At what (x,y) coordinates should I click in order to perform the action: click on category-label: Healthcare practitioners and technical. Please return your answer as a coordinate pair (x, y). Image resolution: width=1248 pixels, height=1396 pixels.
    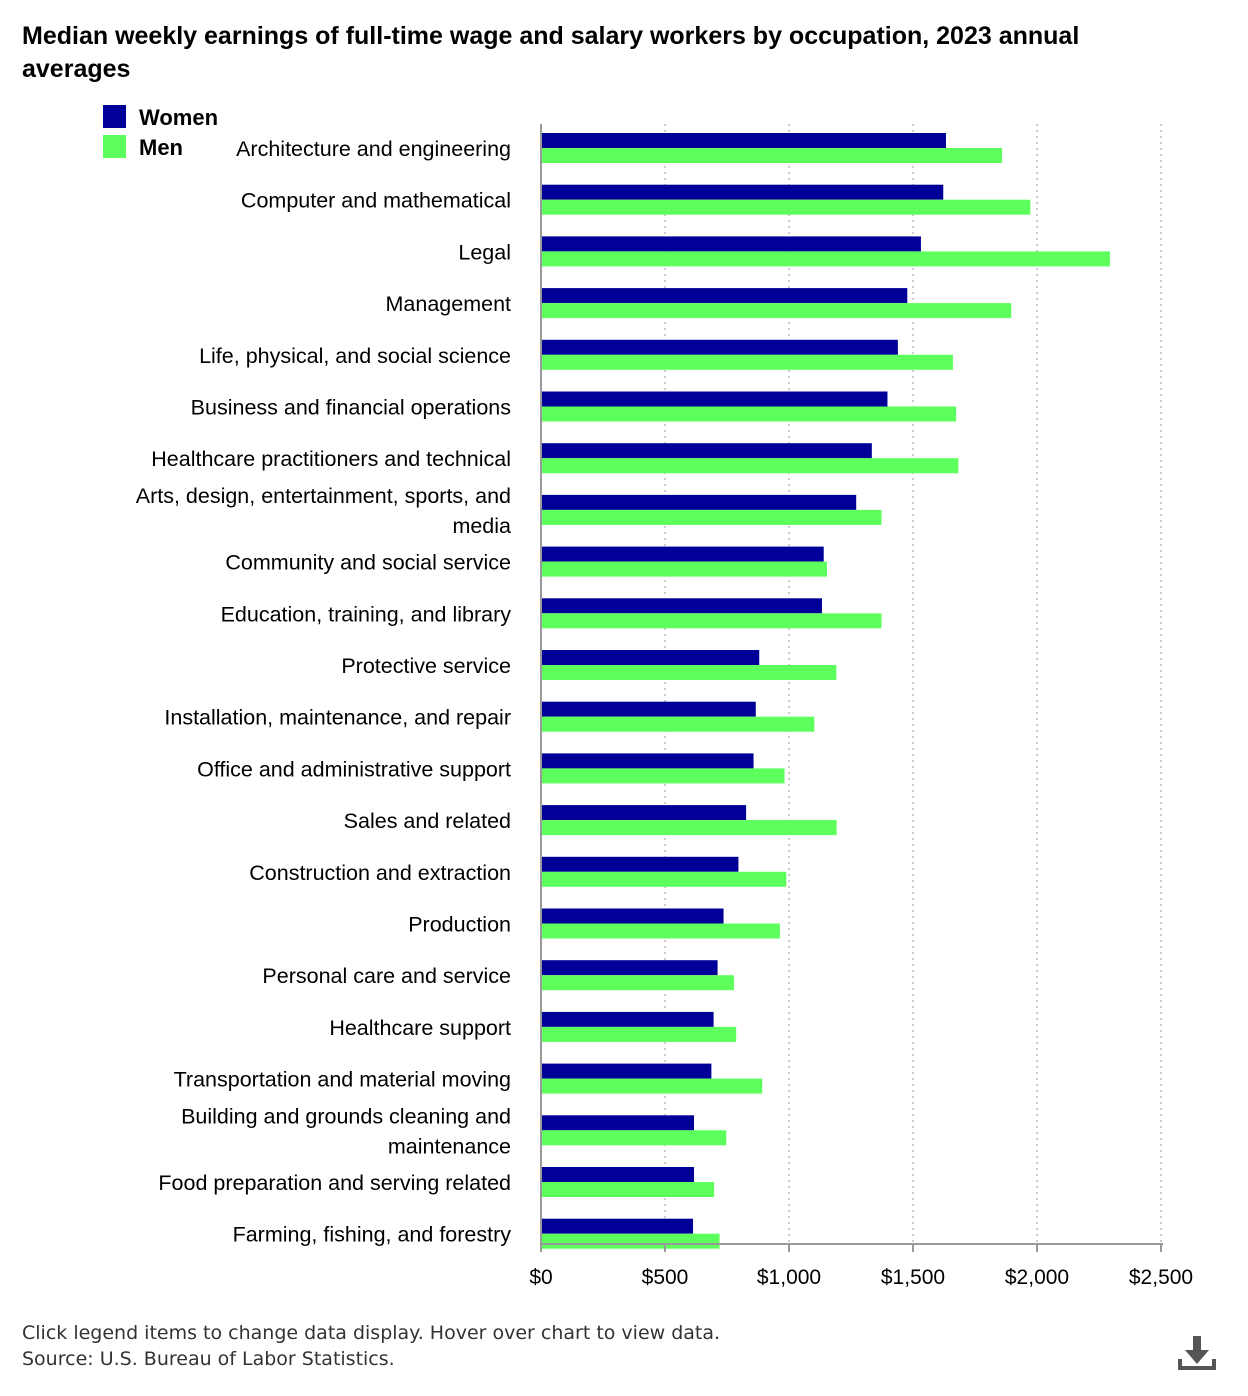
    Looking at the image, I should click on (331, 459).